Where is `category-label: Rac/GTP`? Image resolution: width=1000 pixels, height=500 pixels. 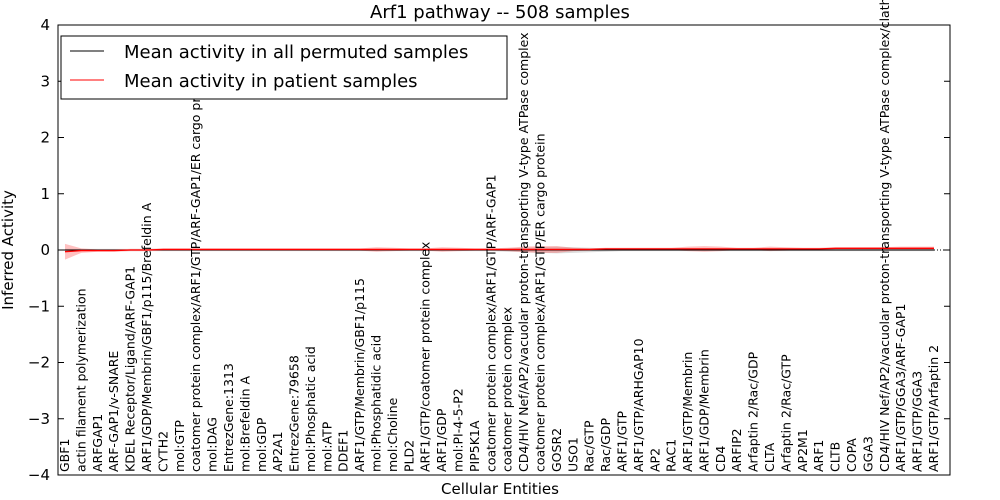 category-label: Rac/GTP is located at coordinates (589, 446).